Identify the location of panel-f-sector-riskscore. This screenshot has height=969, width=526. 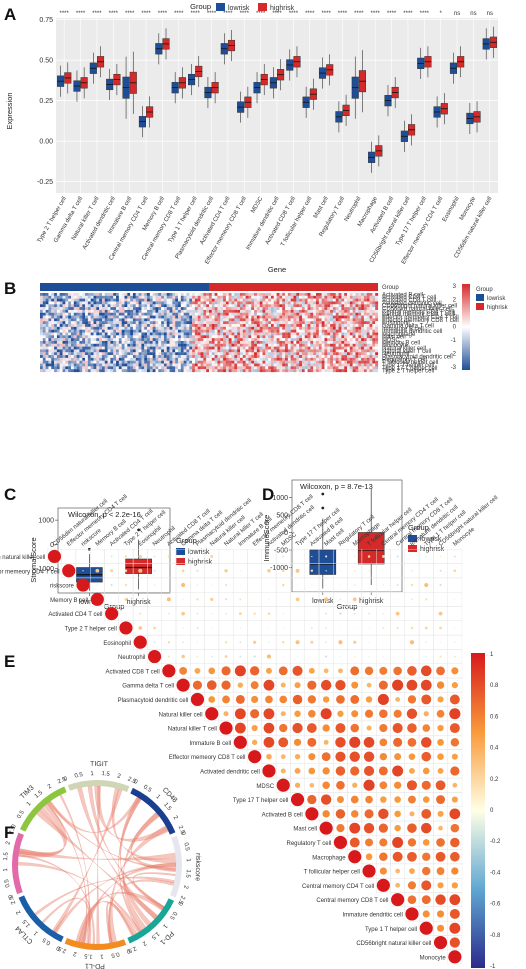
(176, 866).